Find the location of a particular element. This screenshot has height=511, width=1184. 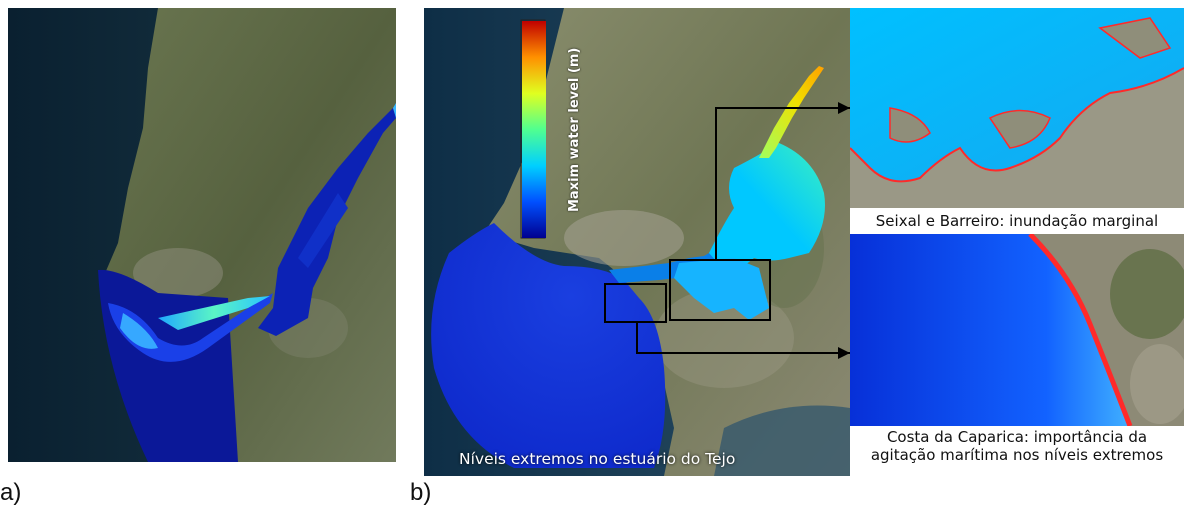

colorbar is located at coordinates (534, 129).